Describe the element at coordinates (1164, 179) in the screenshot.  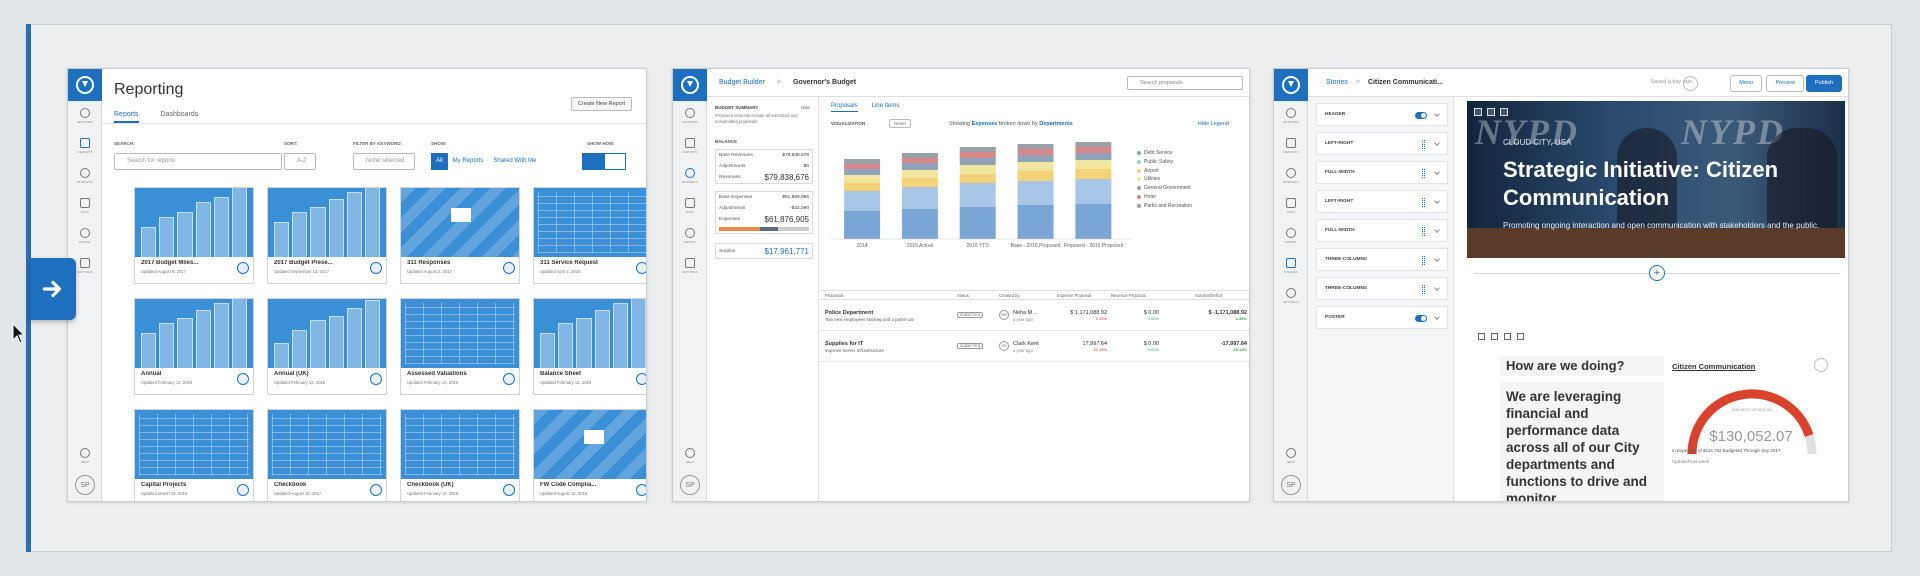
I see `legend-item: Utilities` at that location.